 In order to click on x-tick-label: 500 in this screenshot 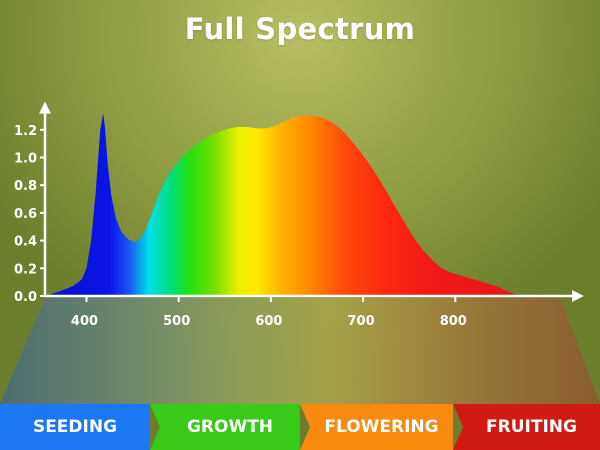, I will do `click(176, 321)`.